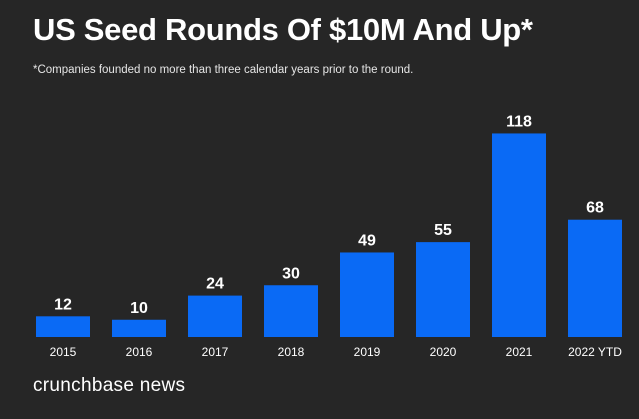  Describe the element at coordinates (291, 311) in the screenshot. I see `bar-2018` at that location.